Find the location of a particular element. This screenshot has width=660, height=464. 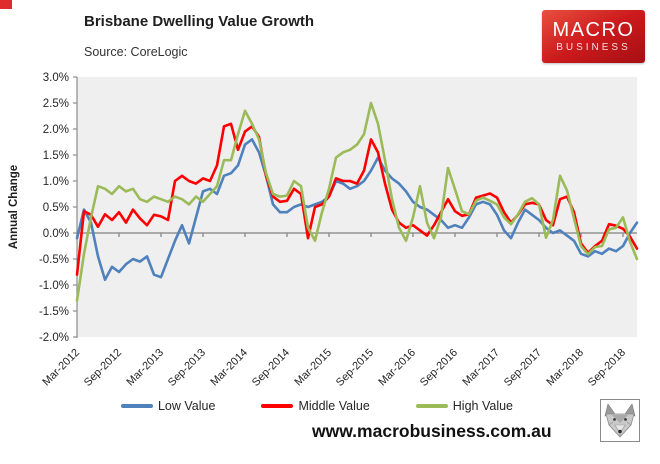

y-tick-label: -1.0% is located at coordinates (54, 286).